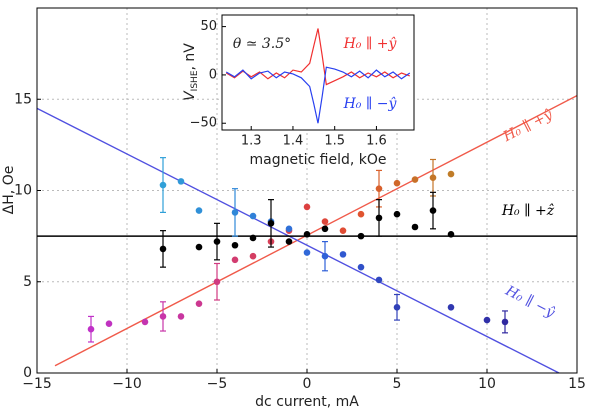  Describe the element at coordinates (127, 384) in the screenshot. I see `x-tick-label: −10` at that location.